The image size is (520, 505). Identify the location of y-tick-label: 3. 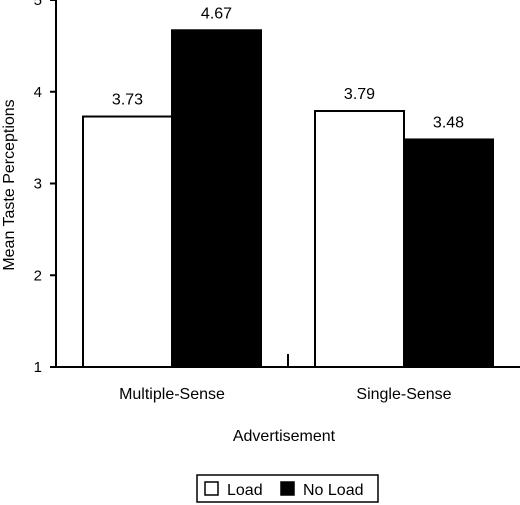
(38, 184).